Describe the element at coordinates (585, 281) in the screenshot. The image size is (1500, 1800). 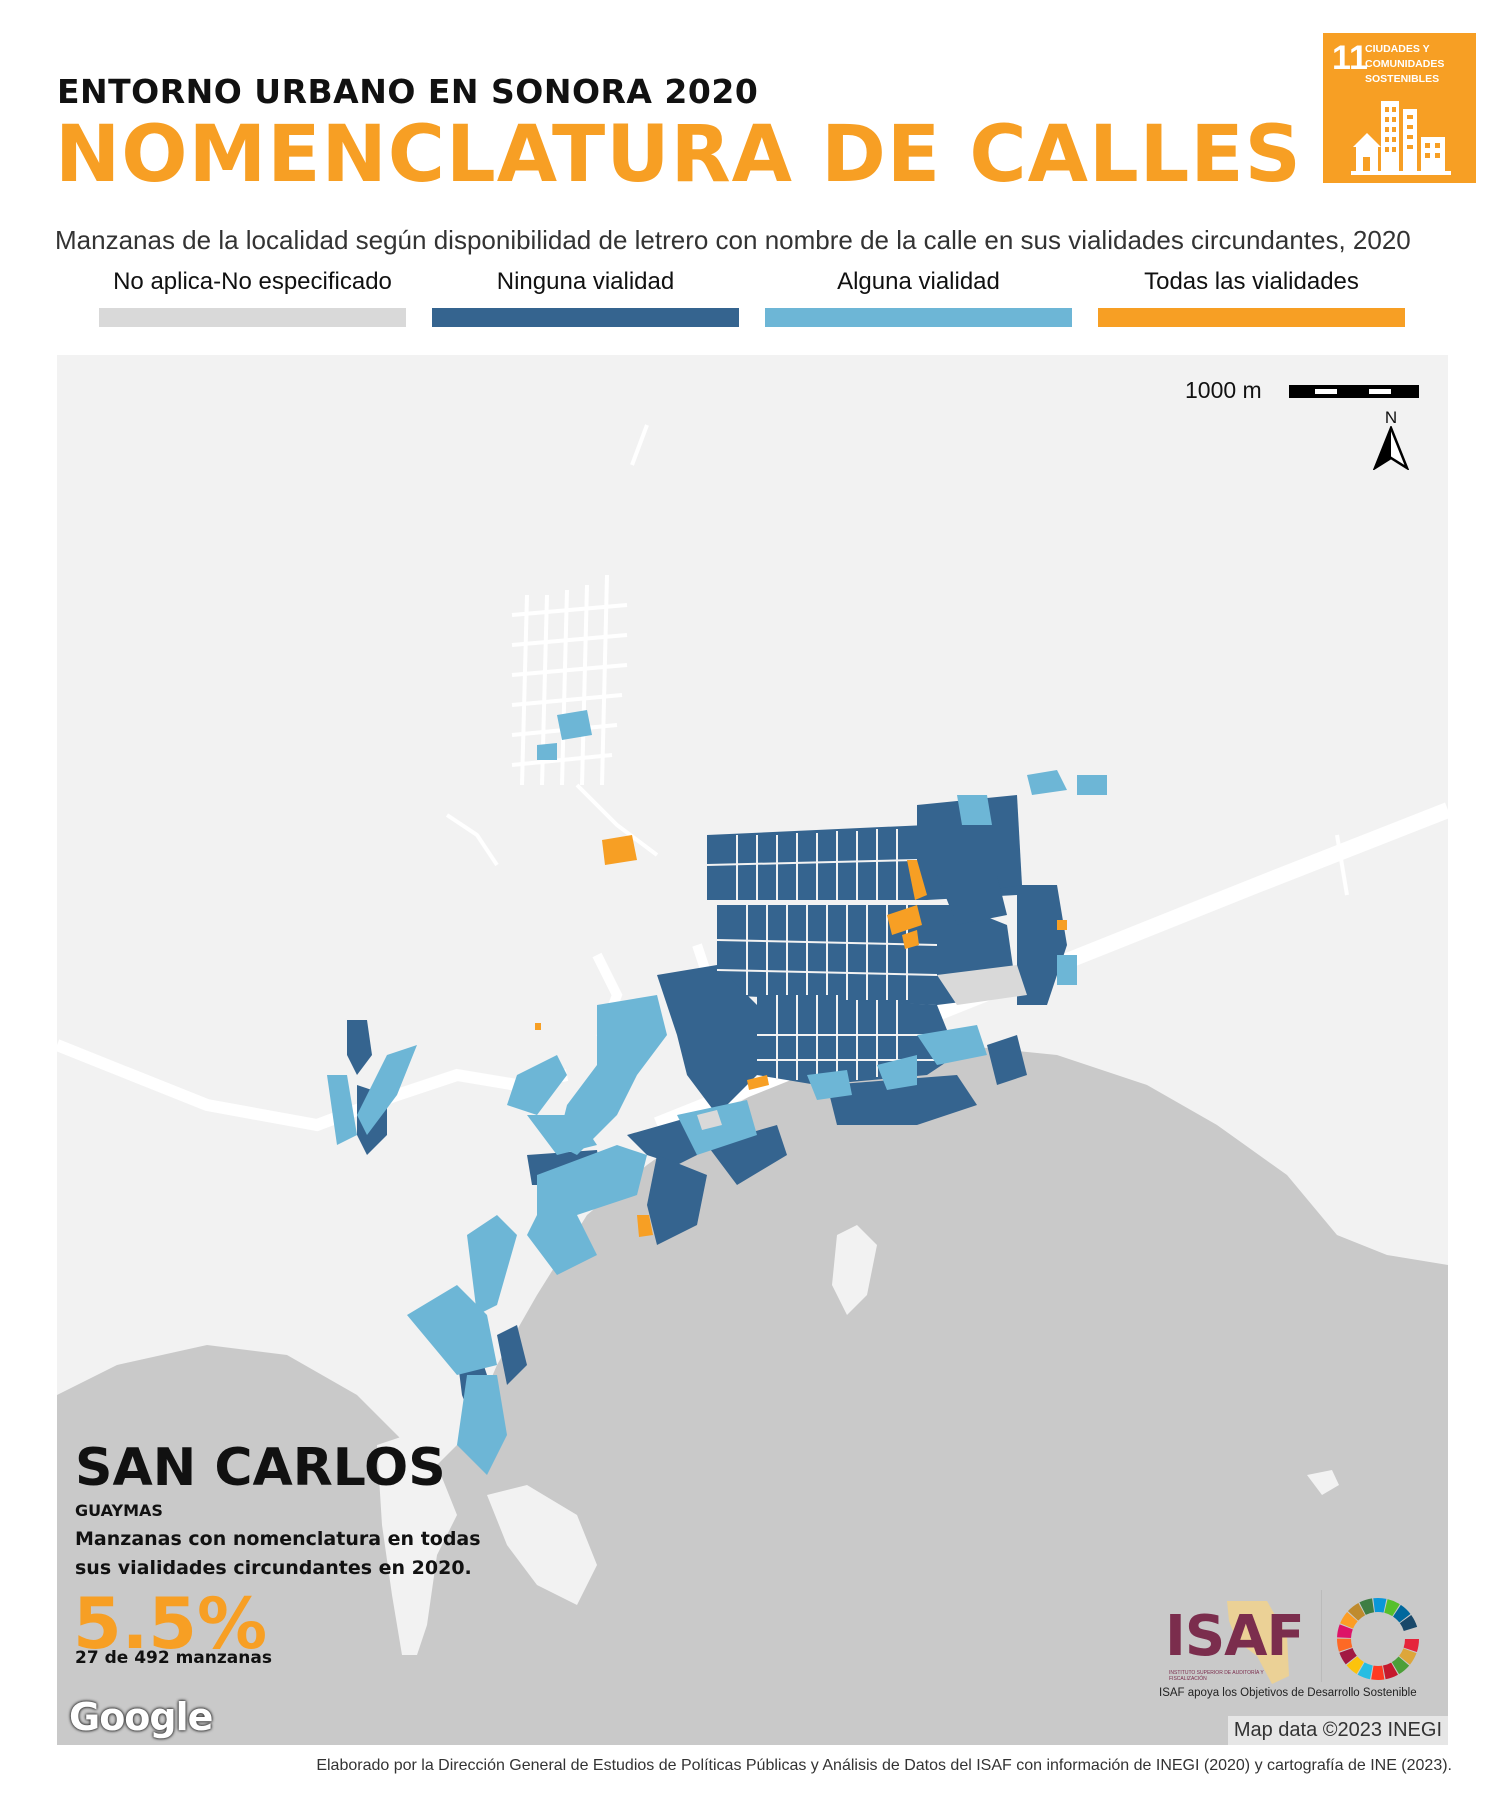
I see `legend-label: Ninguna vialidad` at that location.